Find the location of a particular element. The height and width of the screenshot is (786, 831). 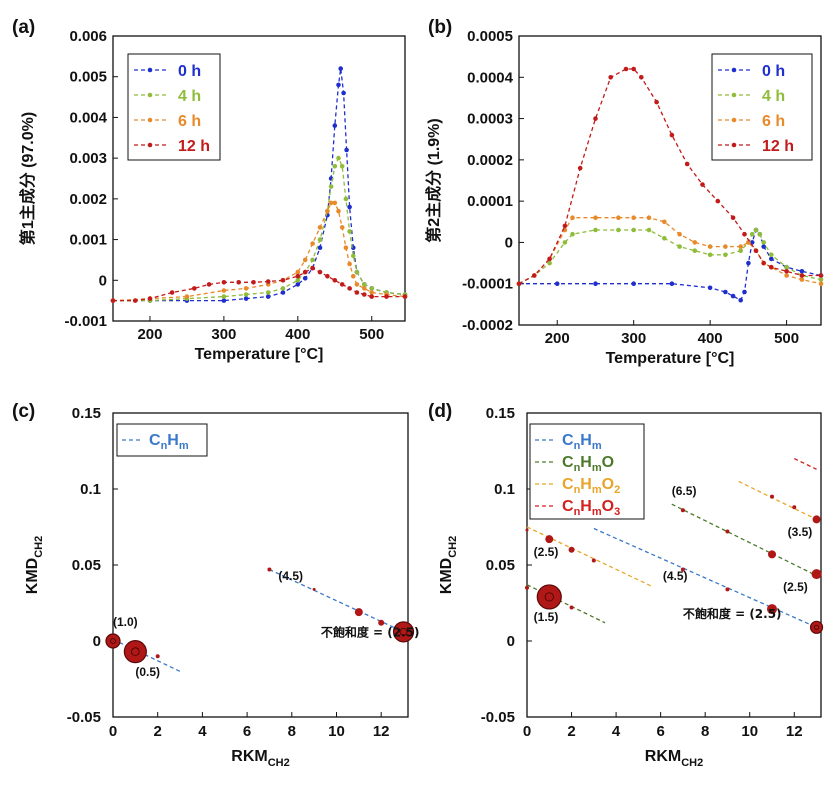

legend-formula-mid: H is located at coordinates (586, 462).